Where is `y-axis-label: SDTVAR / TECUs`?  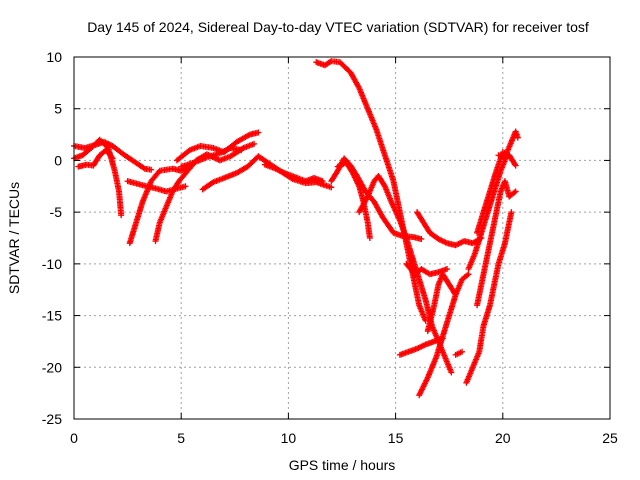
y-axis-label: SDTVAR / TECUs is located at coordinates (14, 238).